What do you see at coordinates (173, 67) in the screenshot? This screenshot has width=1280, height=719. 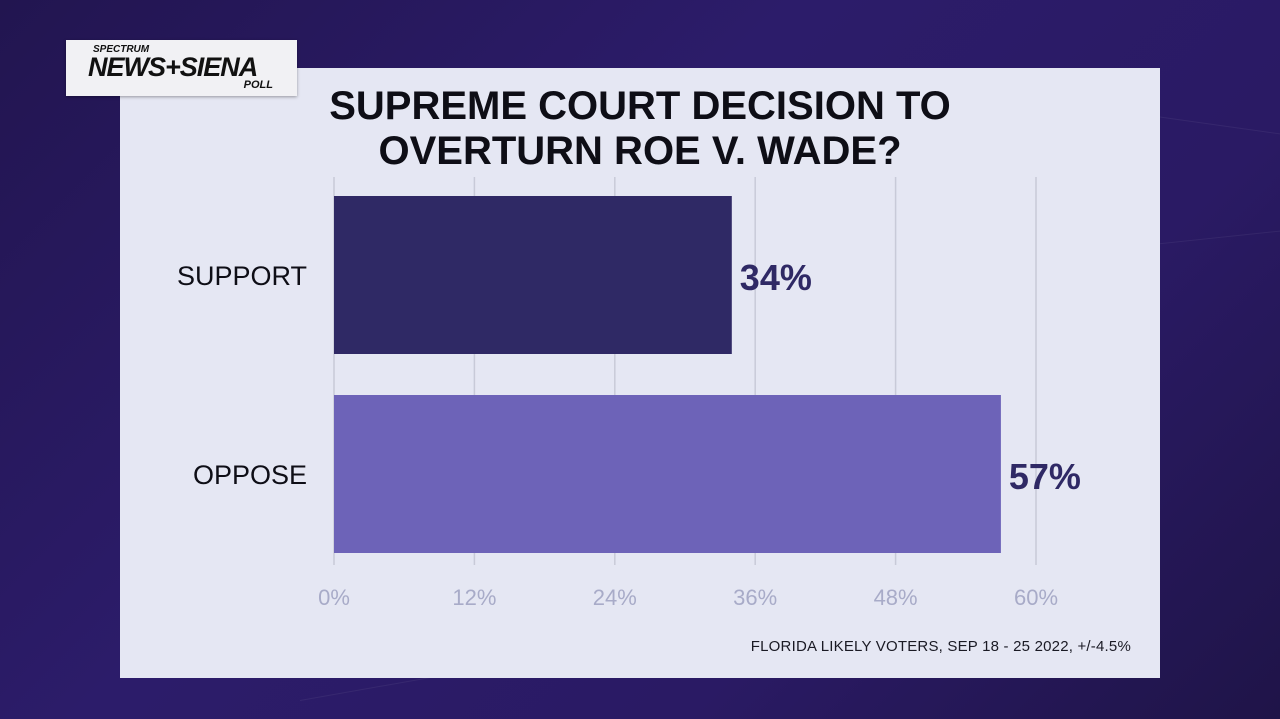 I see `logo-brand-text: NEWS+SIENA` at bounding box center [173, 67].